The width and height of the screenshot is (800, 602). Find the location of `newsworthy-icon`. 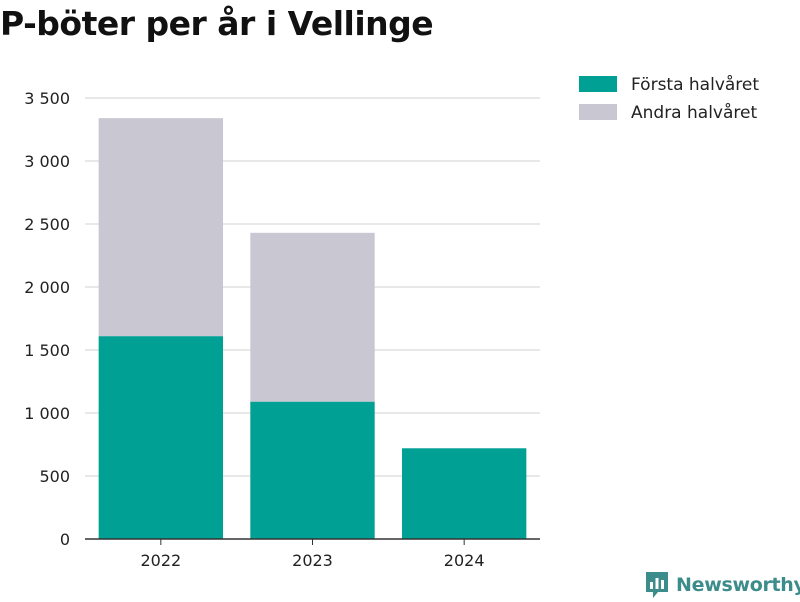

newsworthy-icon is located at coordinates (657, 585).